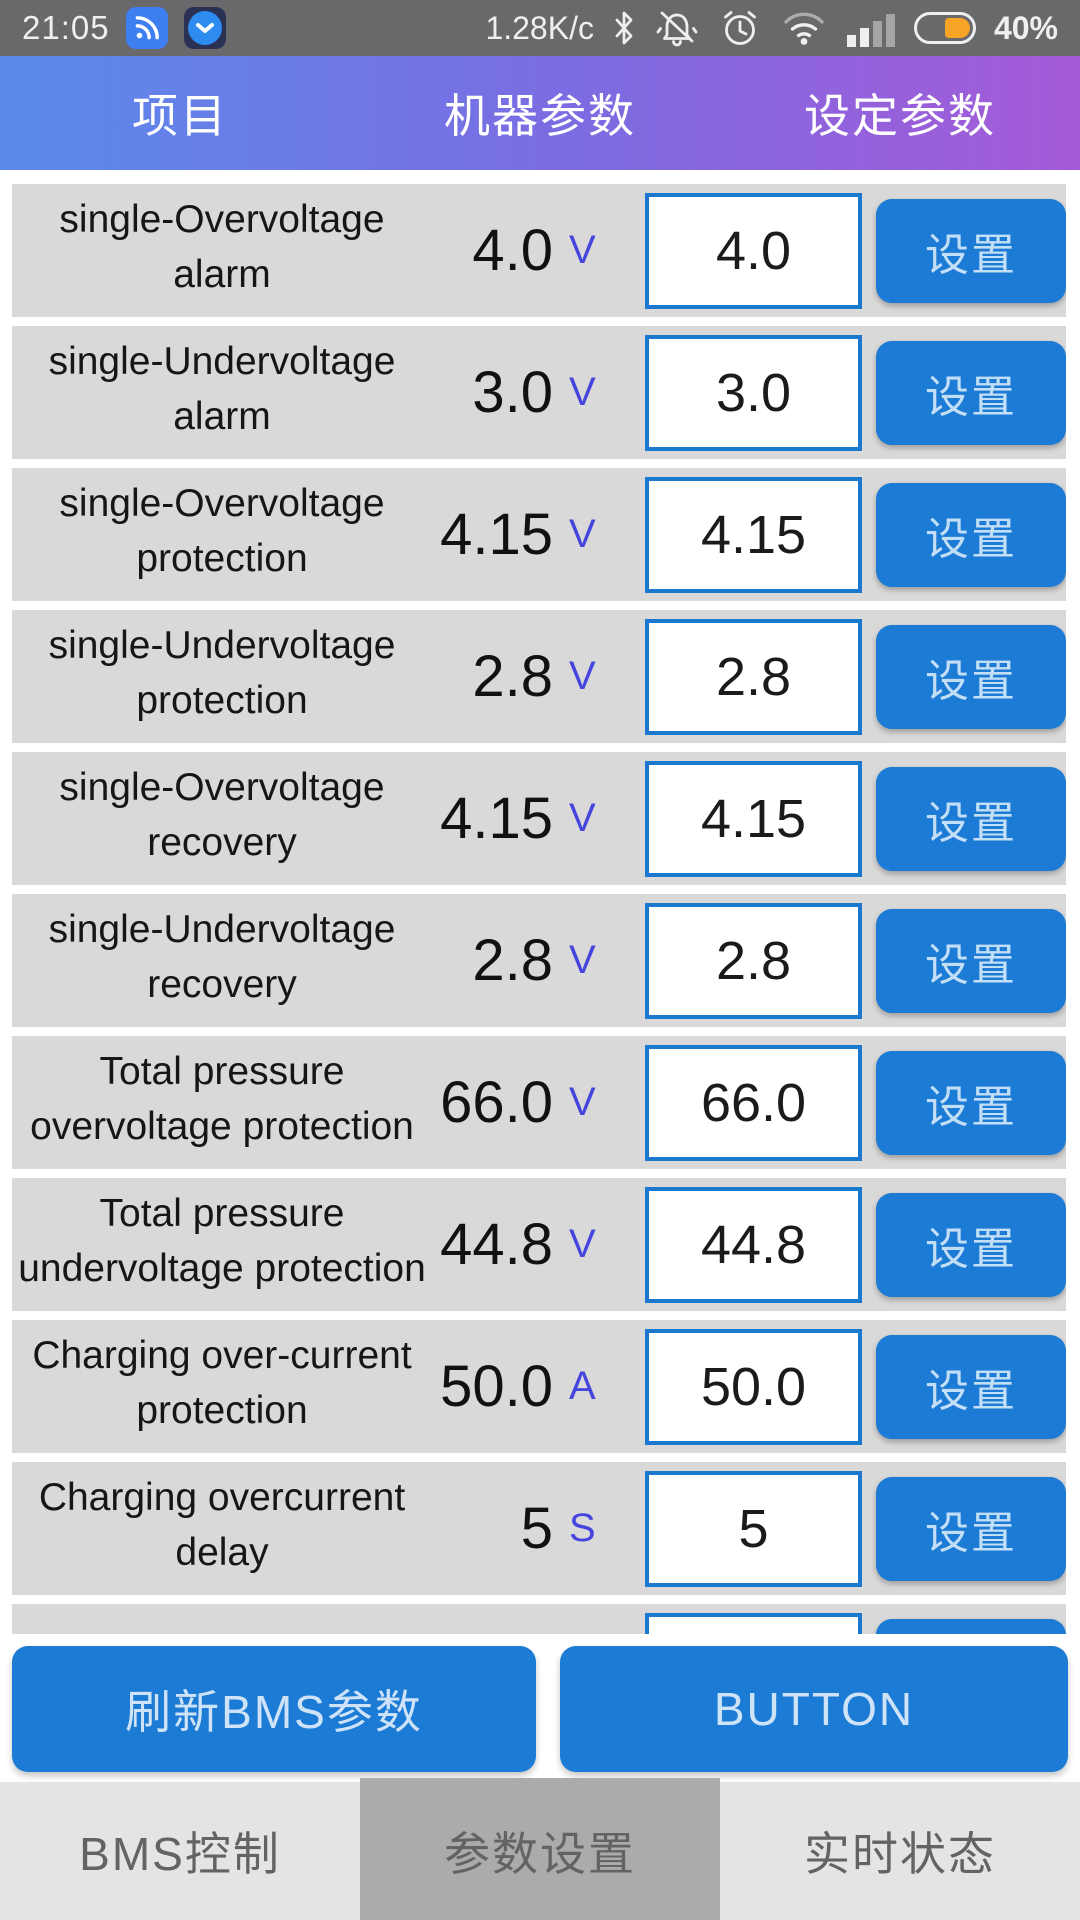 Image resolution: width=1080 pixels, height=1920 pixels. What do you see at coordinates (222, 247) in the screenshot?
I see `parameter-label: single-Overvoltage alarm` at bounding box center [222, 247].